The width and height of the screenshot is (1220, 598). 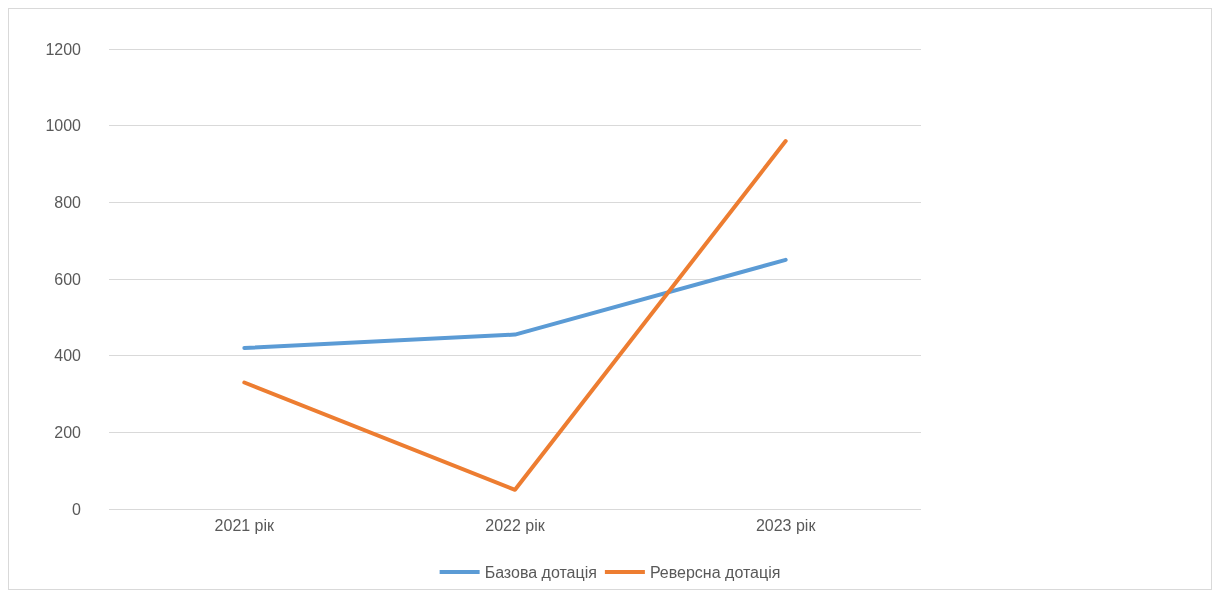 What do you see at coordinates (515, 525) in the screenshot?
I see `x-tick-label: 2022 рік` at bounding box center [515, 525].